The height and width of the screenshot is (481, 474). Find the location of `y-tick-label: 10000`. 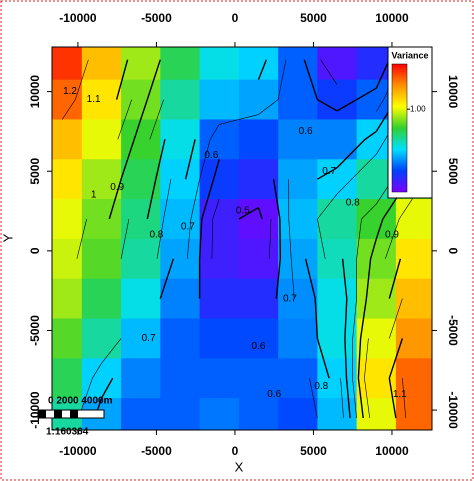

y-tick-label: 10000 is located at coordinates (35, 92).